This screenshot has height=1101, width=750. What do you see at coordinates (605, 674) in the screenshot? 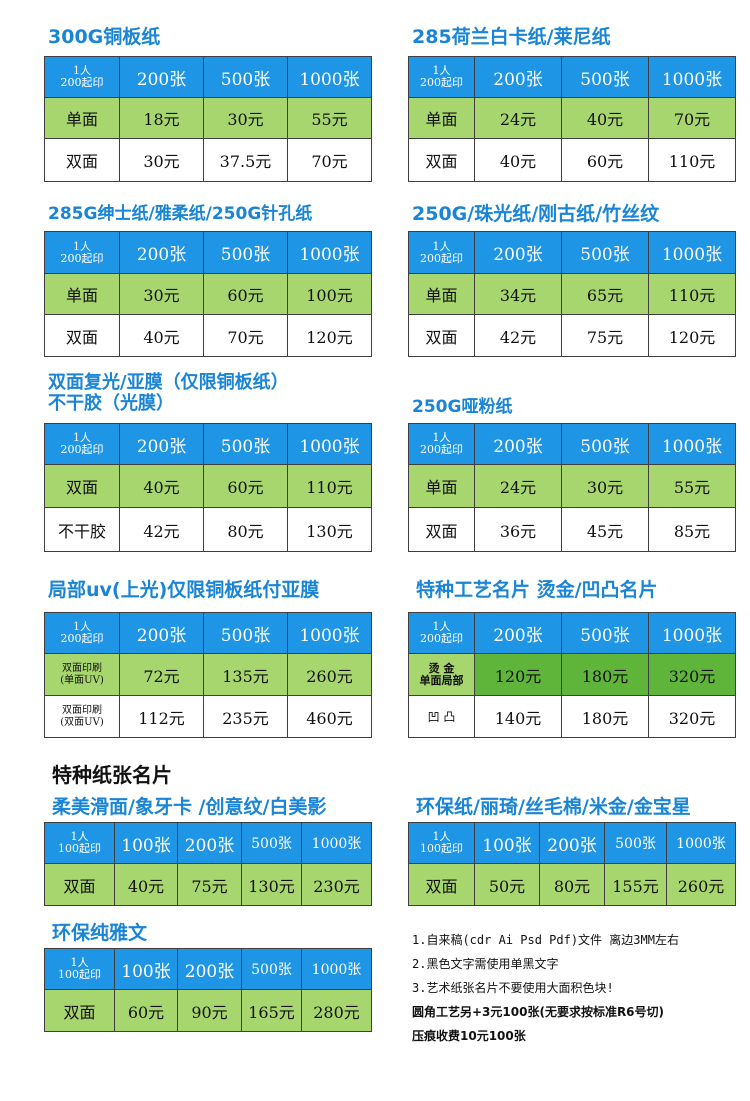
I see `price-cell: 180元` at bounding box center [605, 674].